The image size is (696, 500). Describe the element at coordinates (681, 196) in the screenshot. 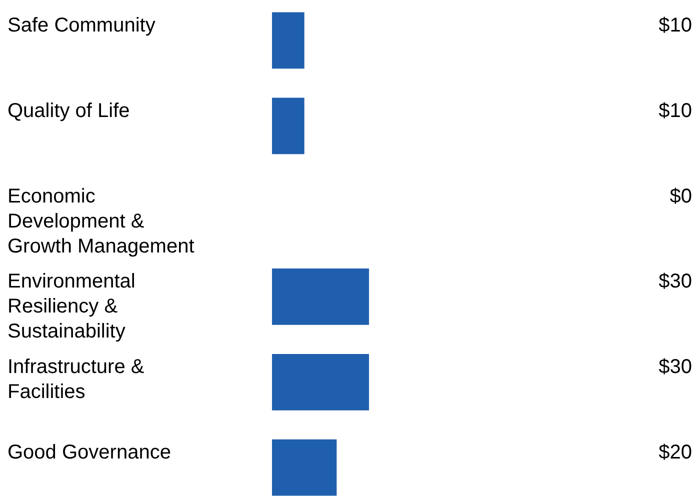

I see `data-label: $0` at that location.